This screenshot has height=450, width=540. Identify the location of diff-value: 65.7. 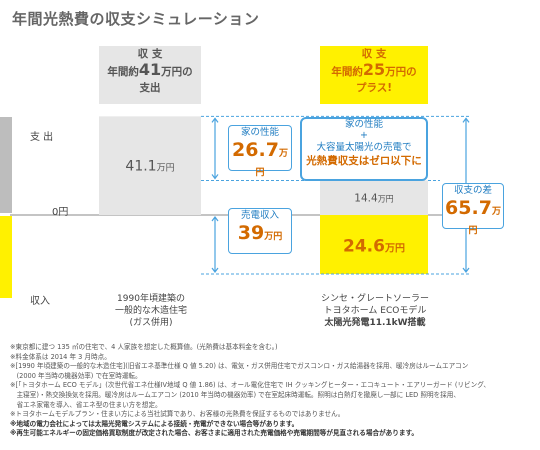
(468, 208).